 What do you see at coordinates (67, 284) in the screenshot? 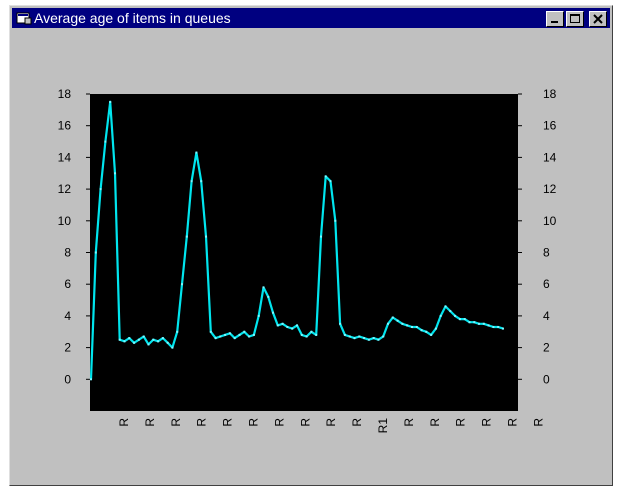
I see `y-tick-label-left: 6` at bounding box center [67, 284].